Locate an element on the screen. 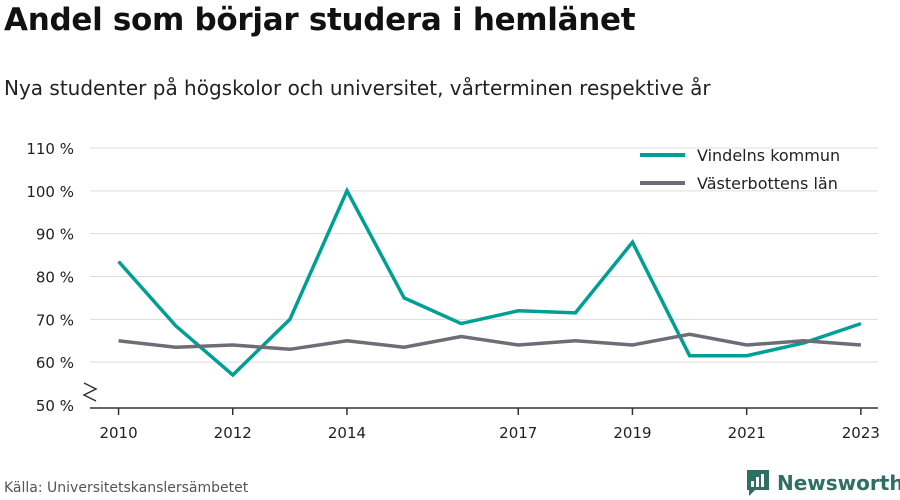 The height and width of the screenshot is (500, 900). axis-break-icon is located at coordinates (90, 392).